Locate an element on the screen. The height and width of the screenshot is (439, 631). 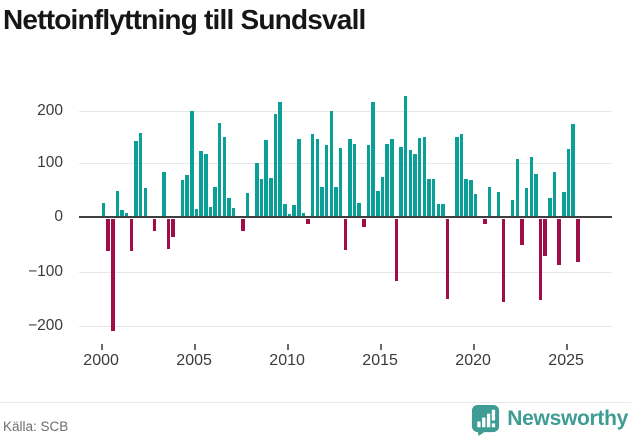
x-axis-label: 2025 is located at coordinates (566, 360).